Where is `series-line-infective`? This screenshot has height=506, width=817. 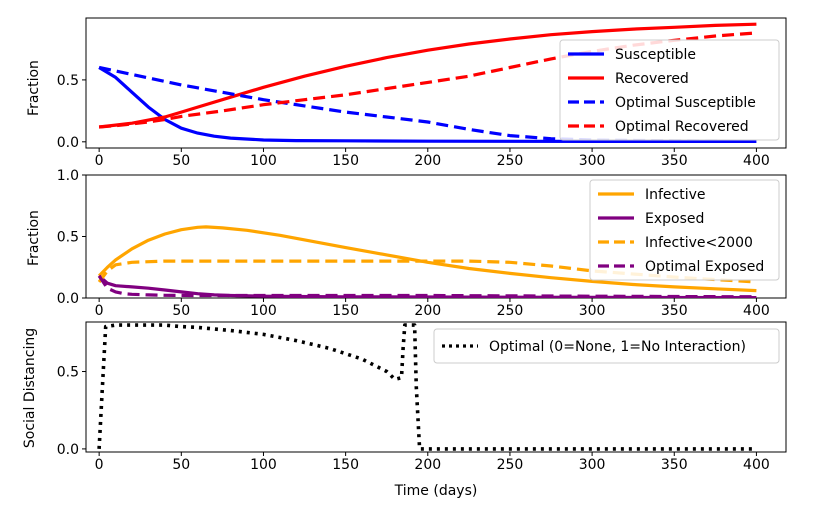
series-line-infective is located at coordinates (427, 259).